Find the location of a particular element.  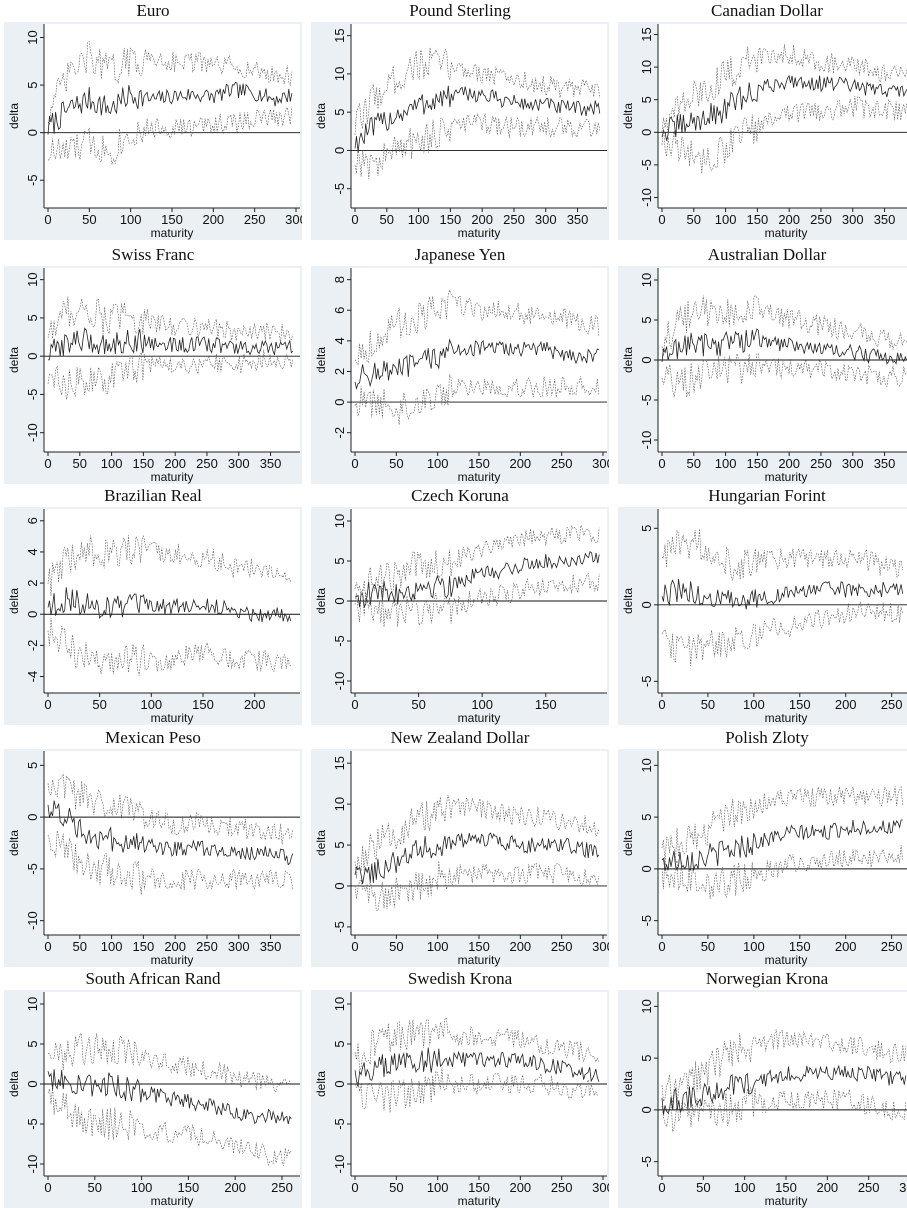

chart-svg: -5051015050100150200250300maturitydelta is located at coordinates (460, 858).